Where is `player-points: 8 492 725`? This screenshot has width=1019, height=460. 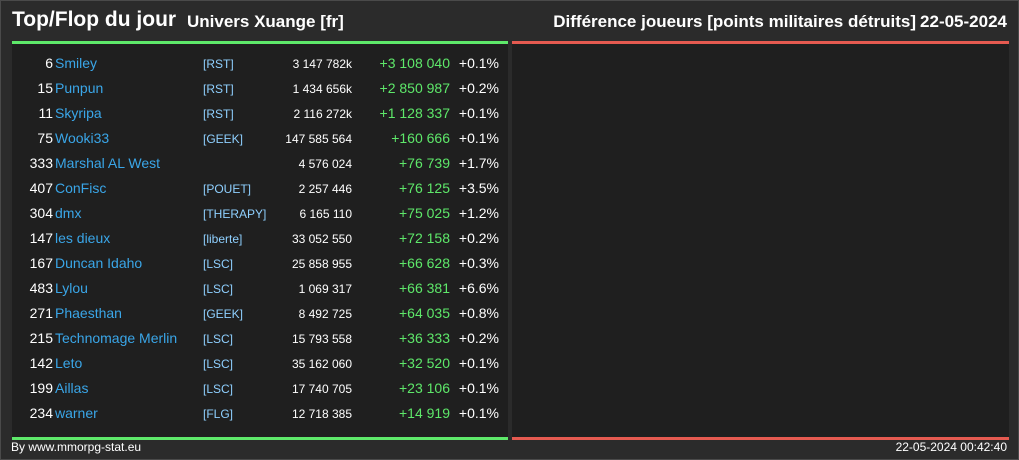
player-points: 8 492 725 is located at coordinates (325, 314).